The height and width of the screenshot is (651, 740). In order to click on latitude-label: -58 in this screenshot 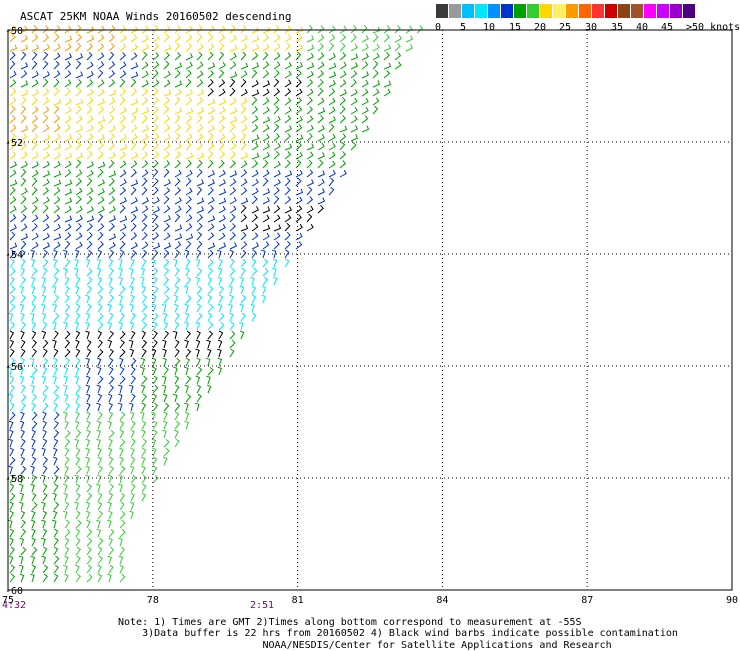, I will do `click(14, 479)`.